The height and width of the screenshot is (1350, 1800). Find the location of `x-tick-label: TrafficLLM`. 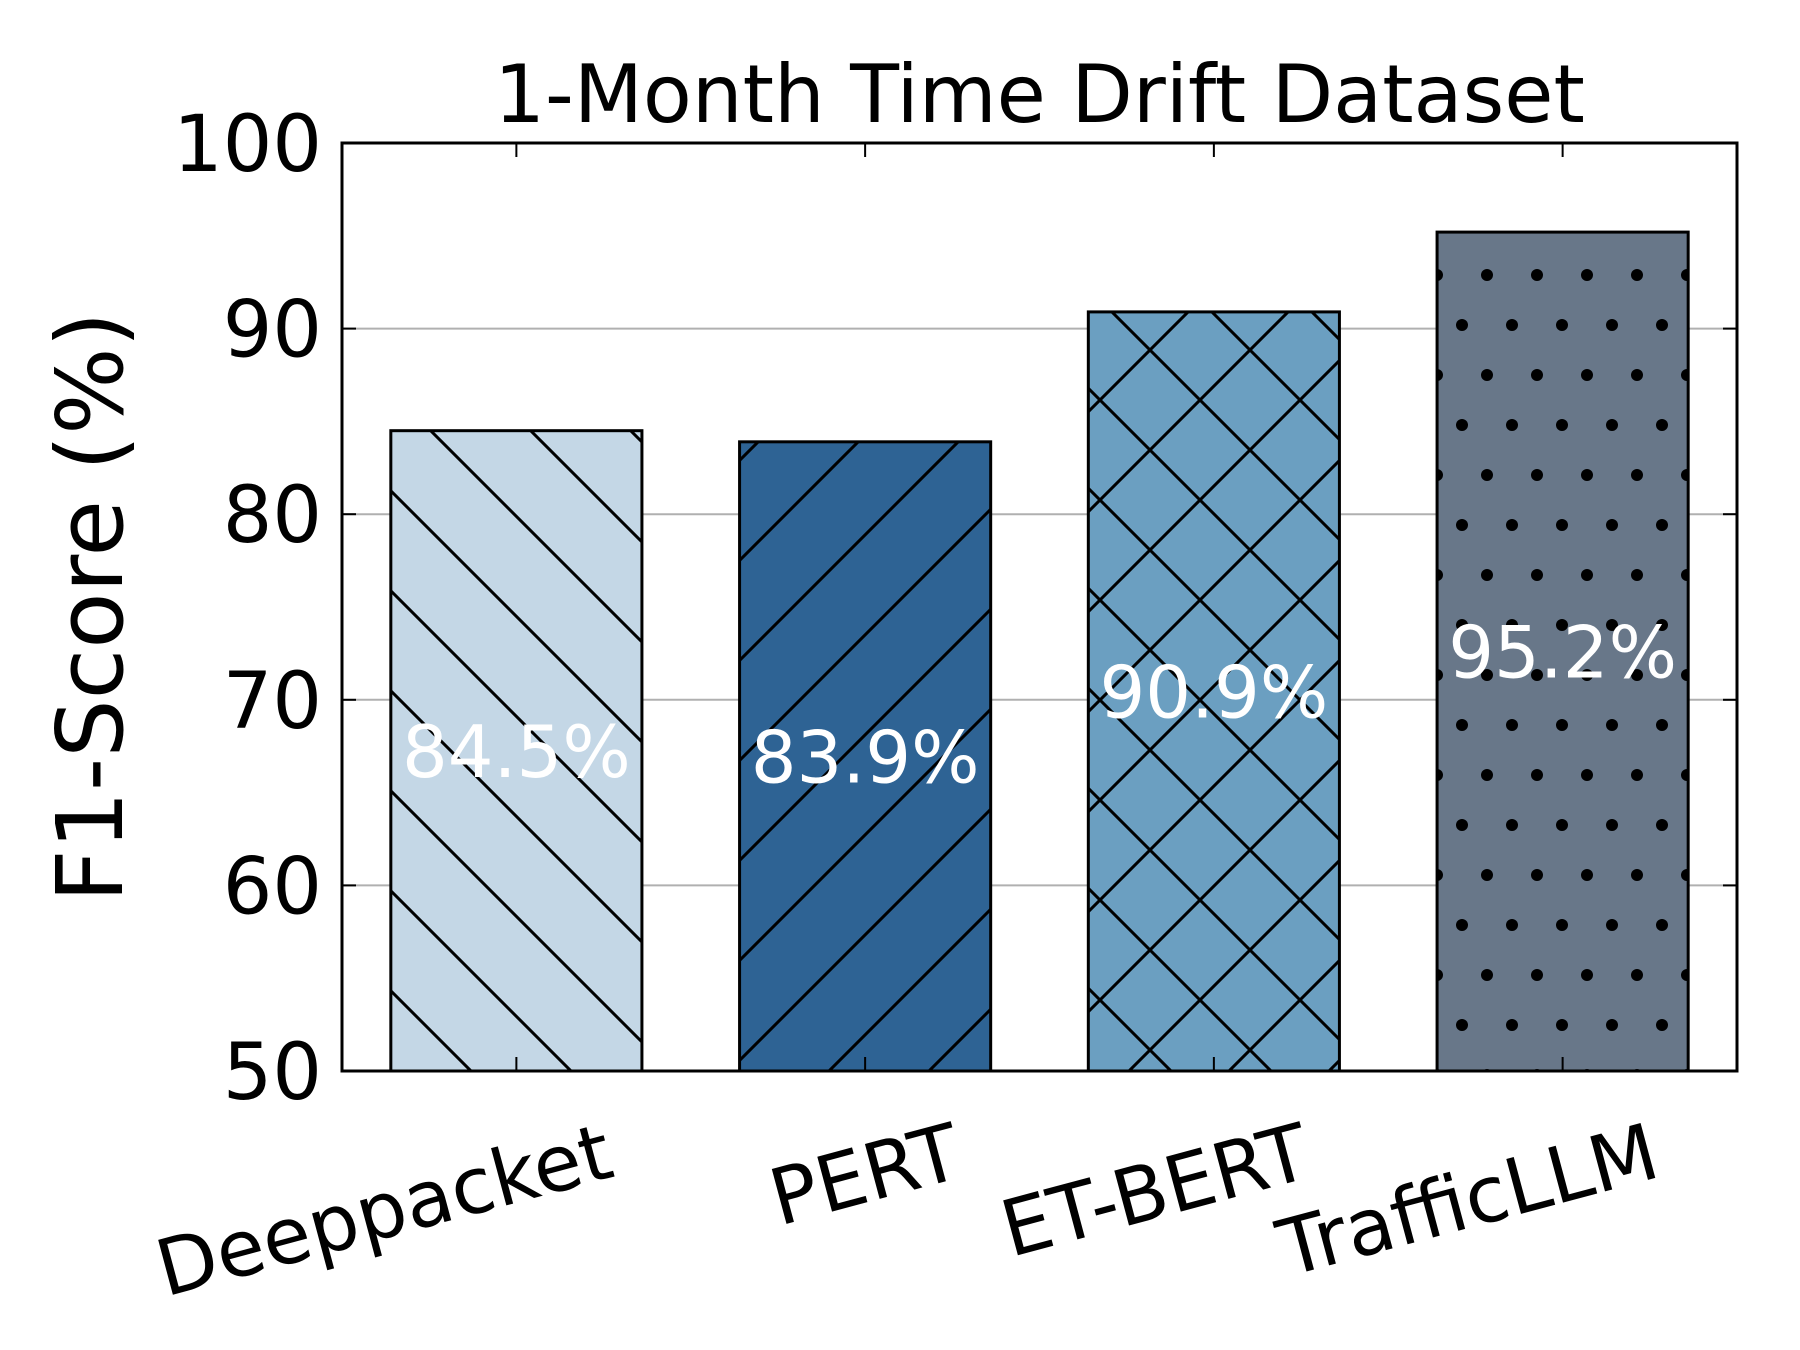

x-tick-label: TrafficLLM is located at coordinates (1468, 1201).